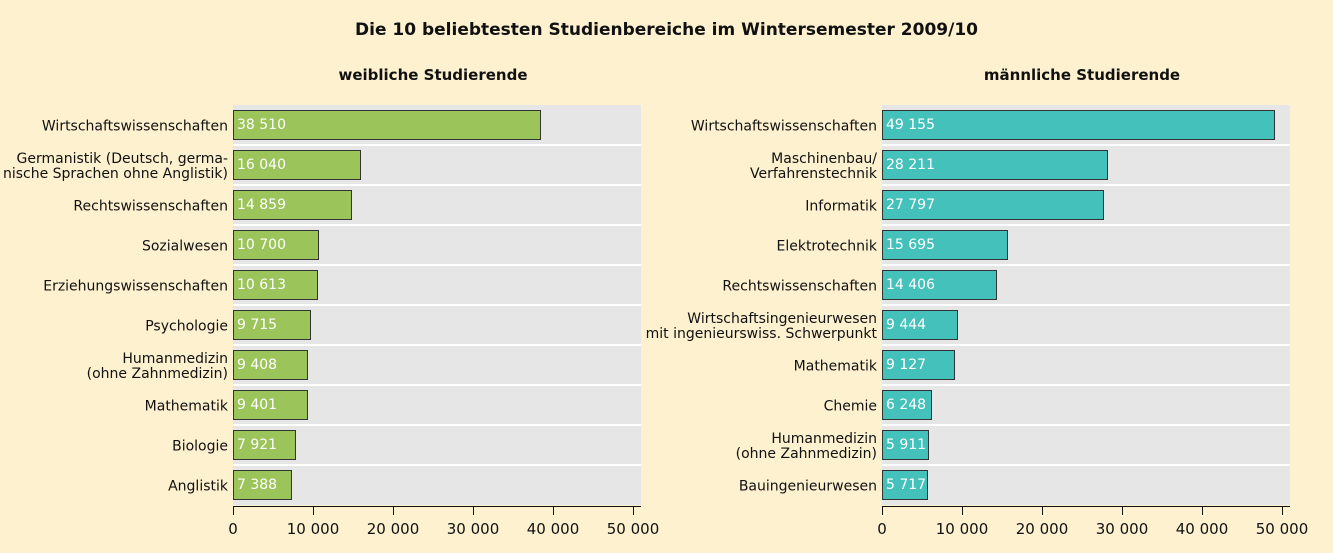 The image size is (1333, 553). I want to click on category-label: Elektrotechnik, so click(826, 246).